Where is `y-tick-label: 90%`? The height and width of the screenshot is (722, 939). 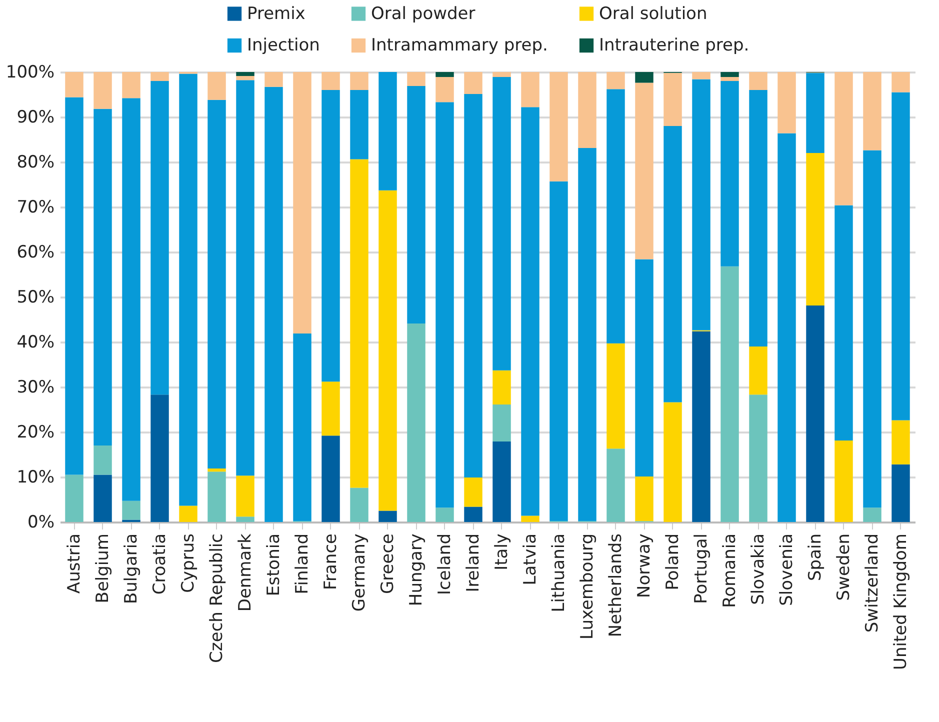
y-tick-label: 90% is located at coordinates (35, 118).